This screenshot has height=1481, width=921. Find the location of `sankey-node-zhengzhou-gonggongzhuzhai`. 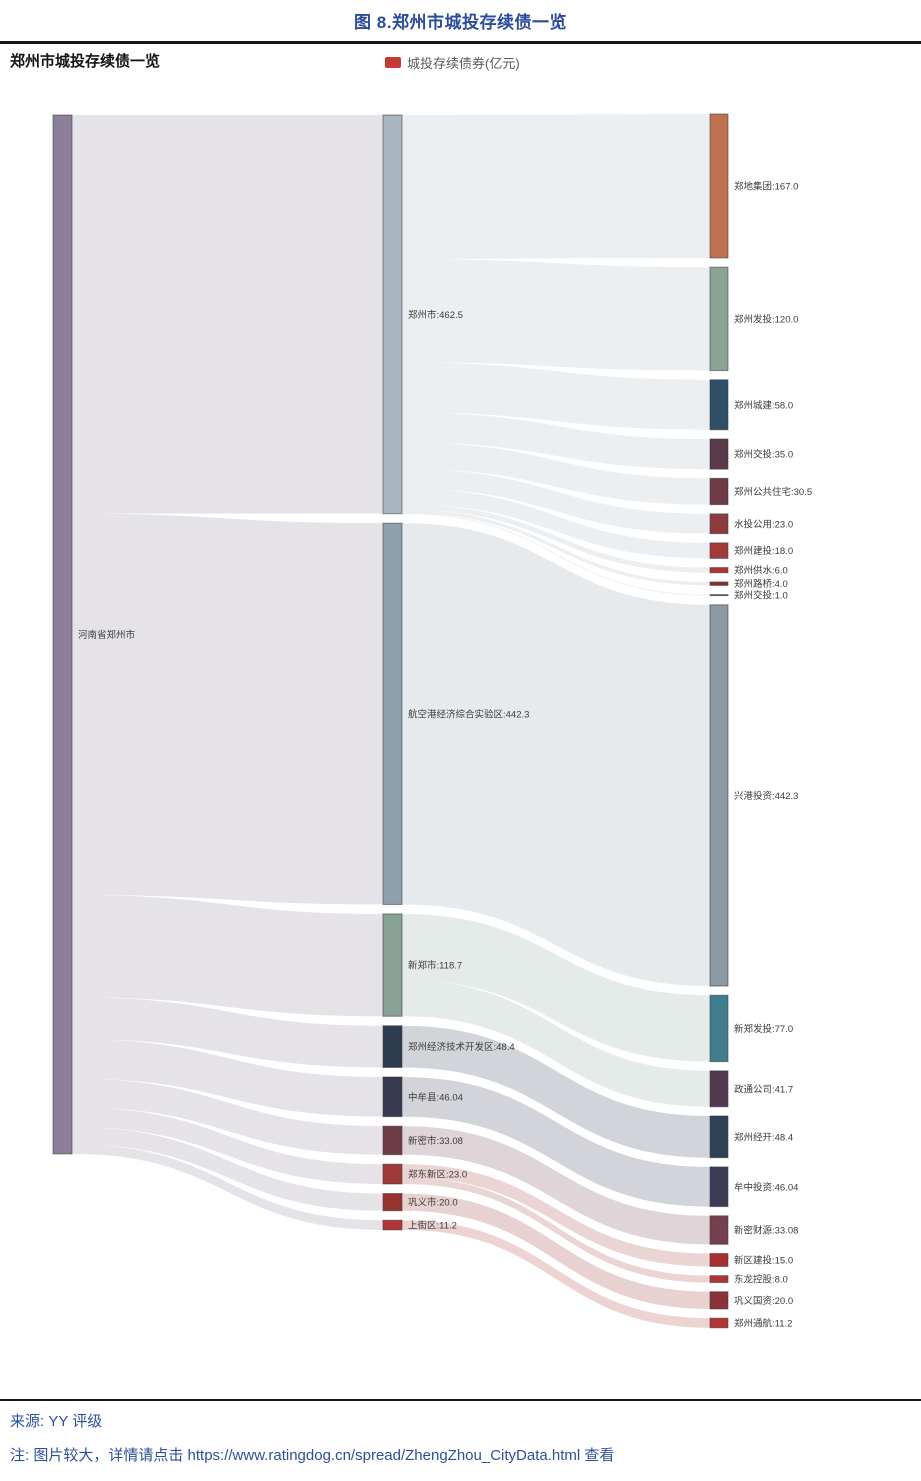

sankey-node-zhengzhou-gonggongzhuzhai is located at coordinates (719, 491).